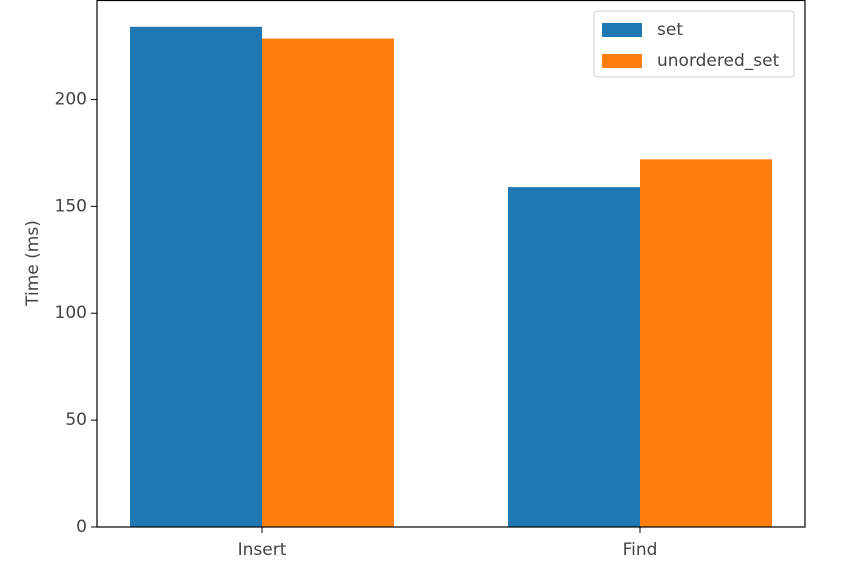 This screenshot has width=860, height=565. What do you see at coordinates (718, 61) in the screenshot?
I see `legend-label: unordered_set` at bounding box center [718, 61].